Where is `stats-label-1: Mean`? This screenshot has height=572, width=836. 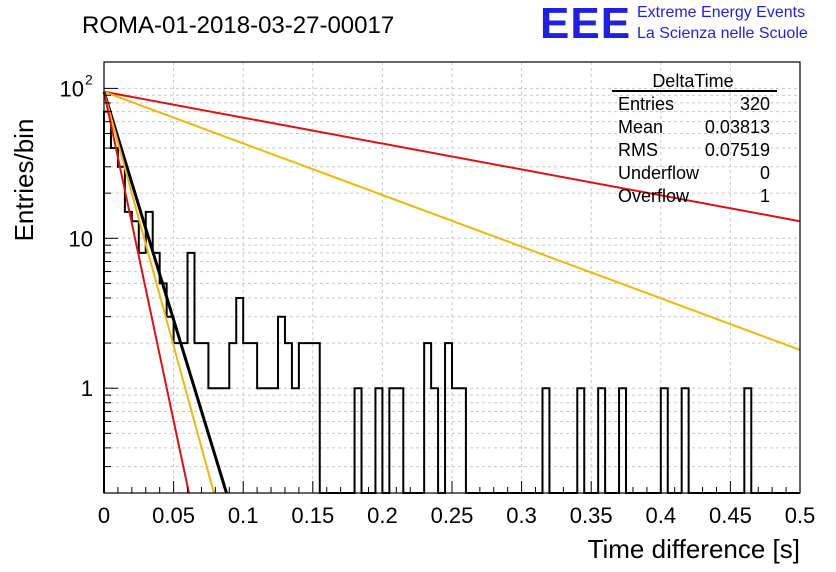 stats-label-1: Mean is located at coordinates (640, 127).